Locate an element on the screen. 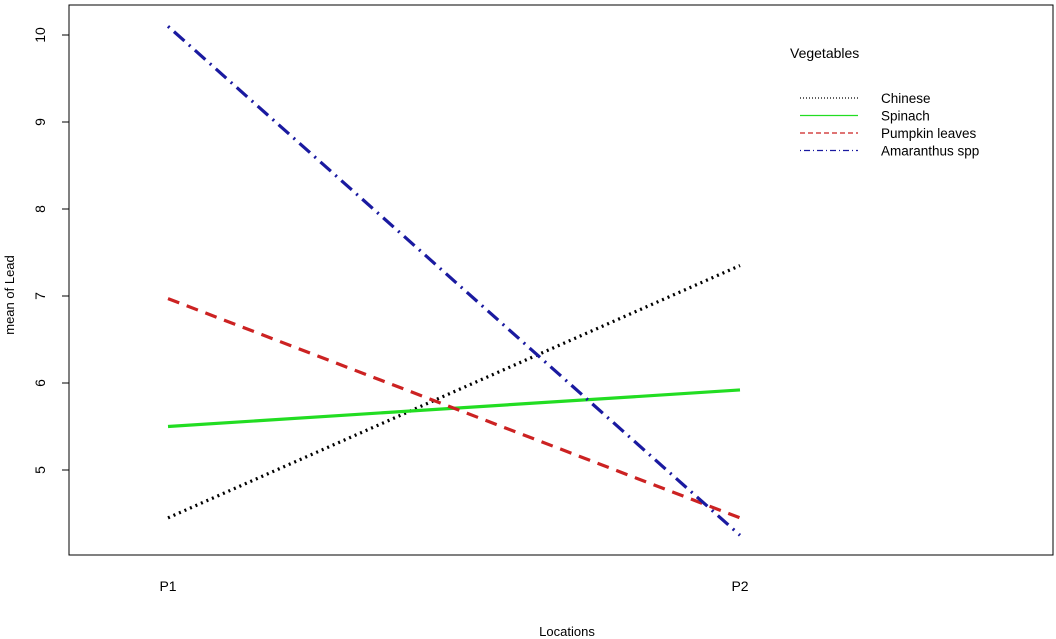 This screenshot has width=1056, height=639. x-tick-label: P1 is located at coordinates (167, 586).